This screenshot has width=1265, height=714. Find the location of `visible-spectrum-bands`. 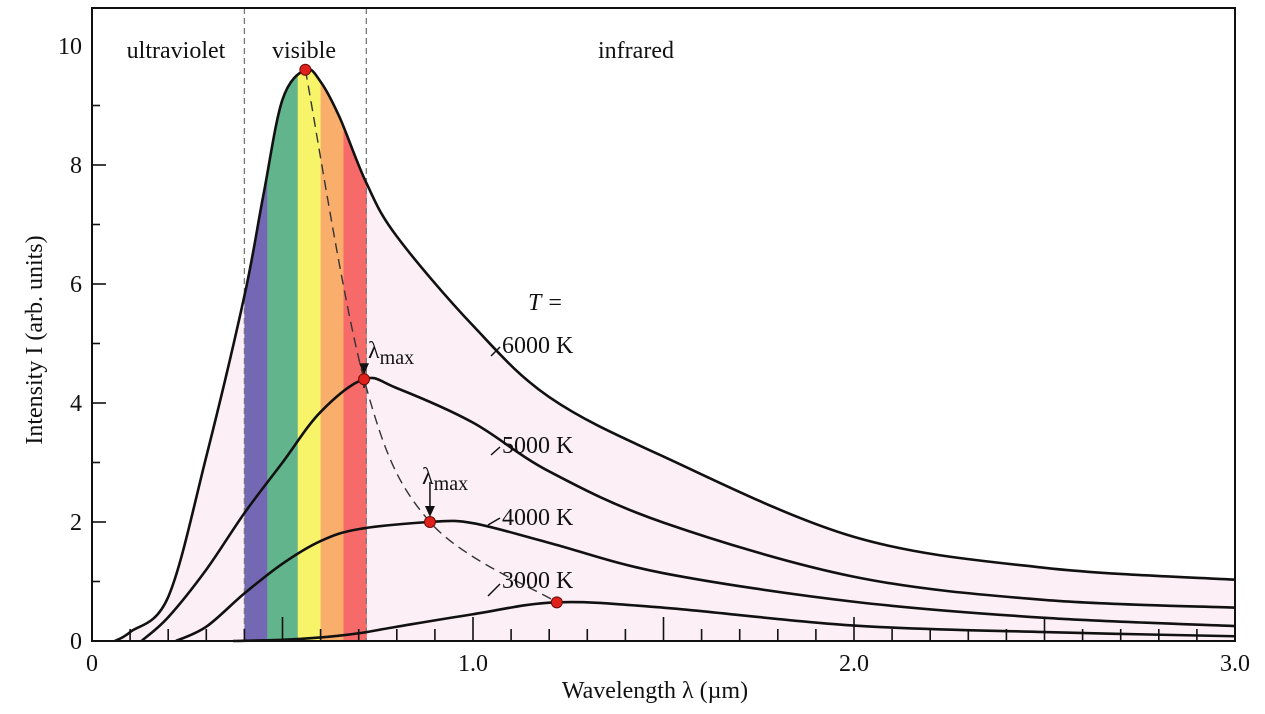

visible-spectrum-bands is located at coordinates (305, 324).